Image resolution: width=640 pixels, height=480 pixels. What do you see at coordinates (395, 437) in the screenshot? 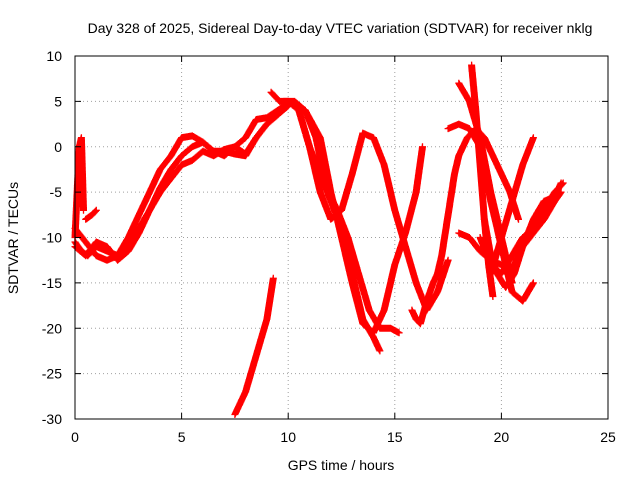
I see `x-tick-label: 15` at bounding box center [395, 437].